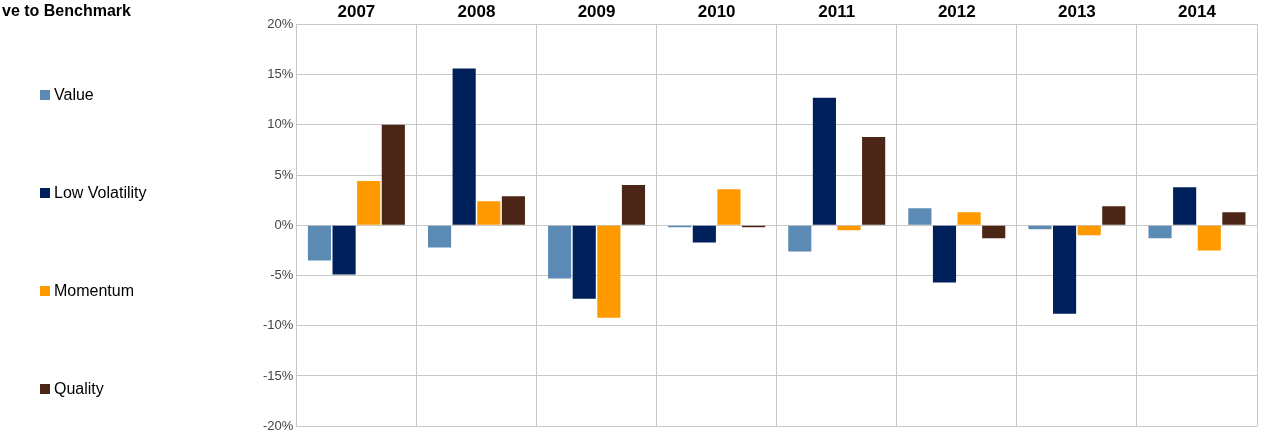  What do you see at coordinates (94, 291) in the screenshot?
I see `legend-label: Momentum` at bounding box center [94, 291].